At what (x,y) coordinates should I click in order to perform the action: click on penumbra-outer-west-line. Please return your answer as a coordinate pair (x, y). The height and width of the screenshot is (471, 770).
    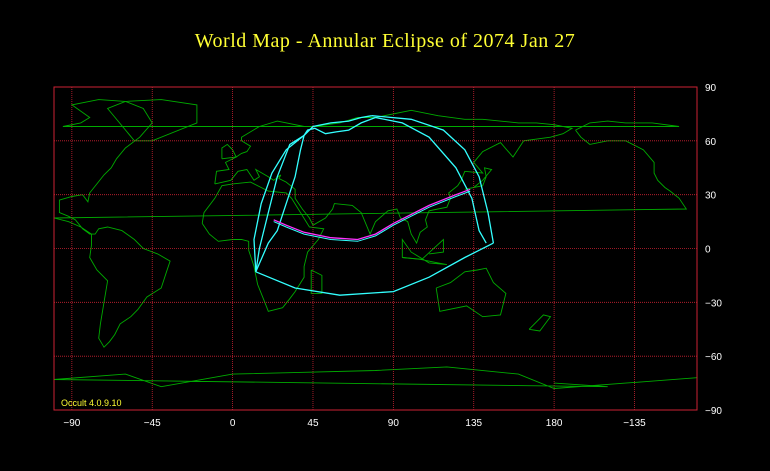
    Looking at the image, I should click on (279, 203).